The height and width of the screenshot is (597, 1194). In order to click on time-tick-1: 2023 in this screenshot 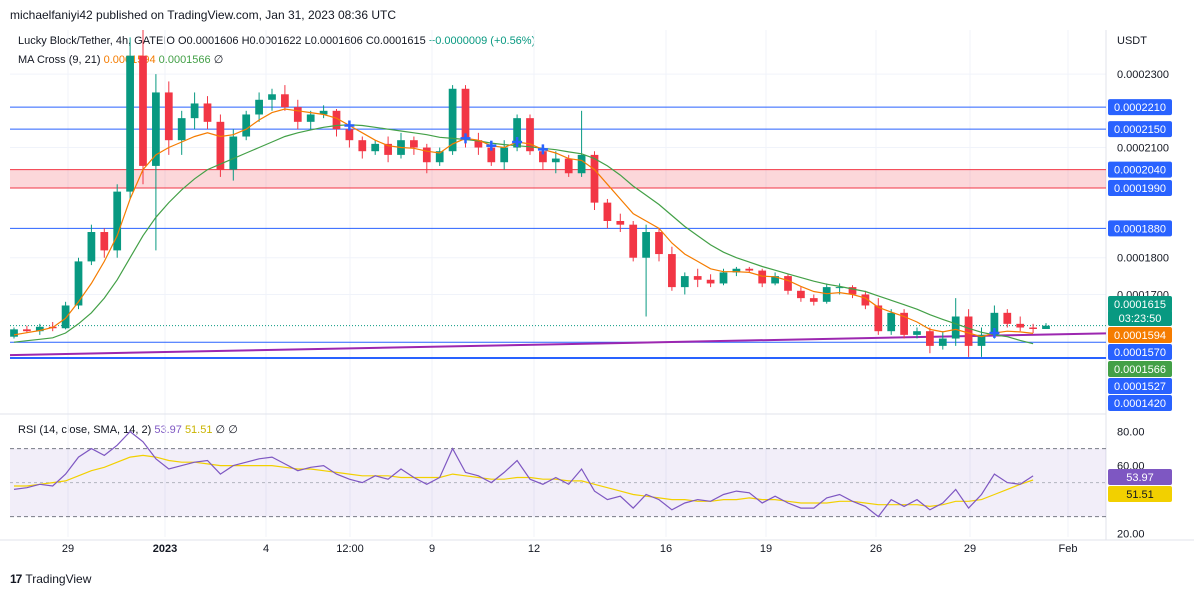, I will do `click(165, 549)`.